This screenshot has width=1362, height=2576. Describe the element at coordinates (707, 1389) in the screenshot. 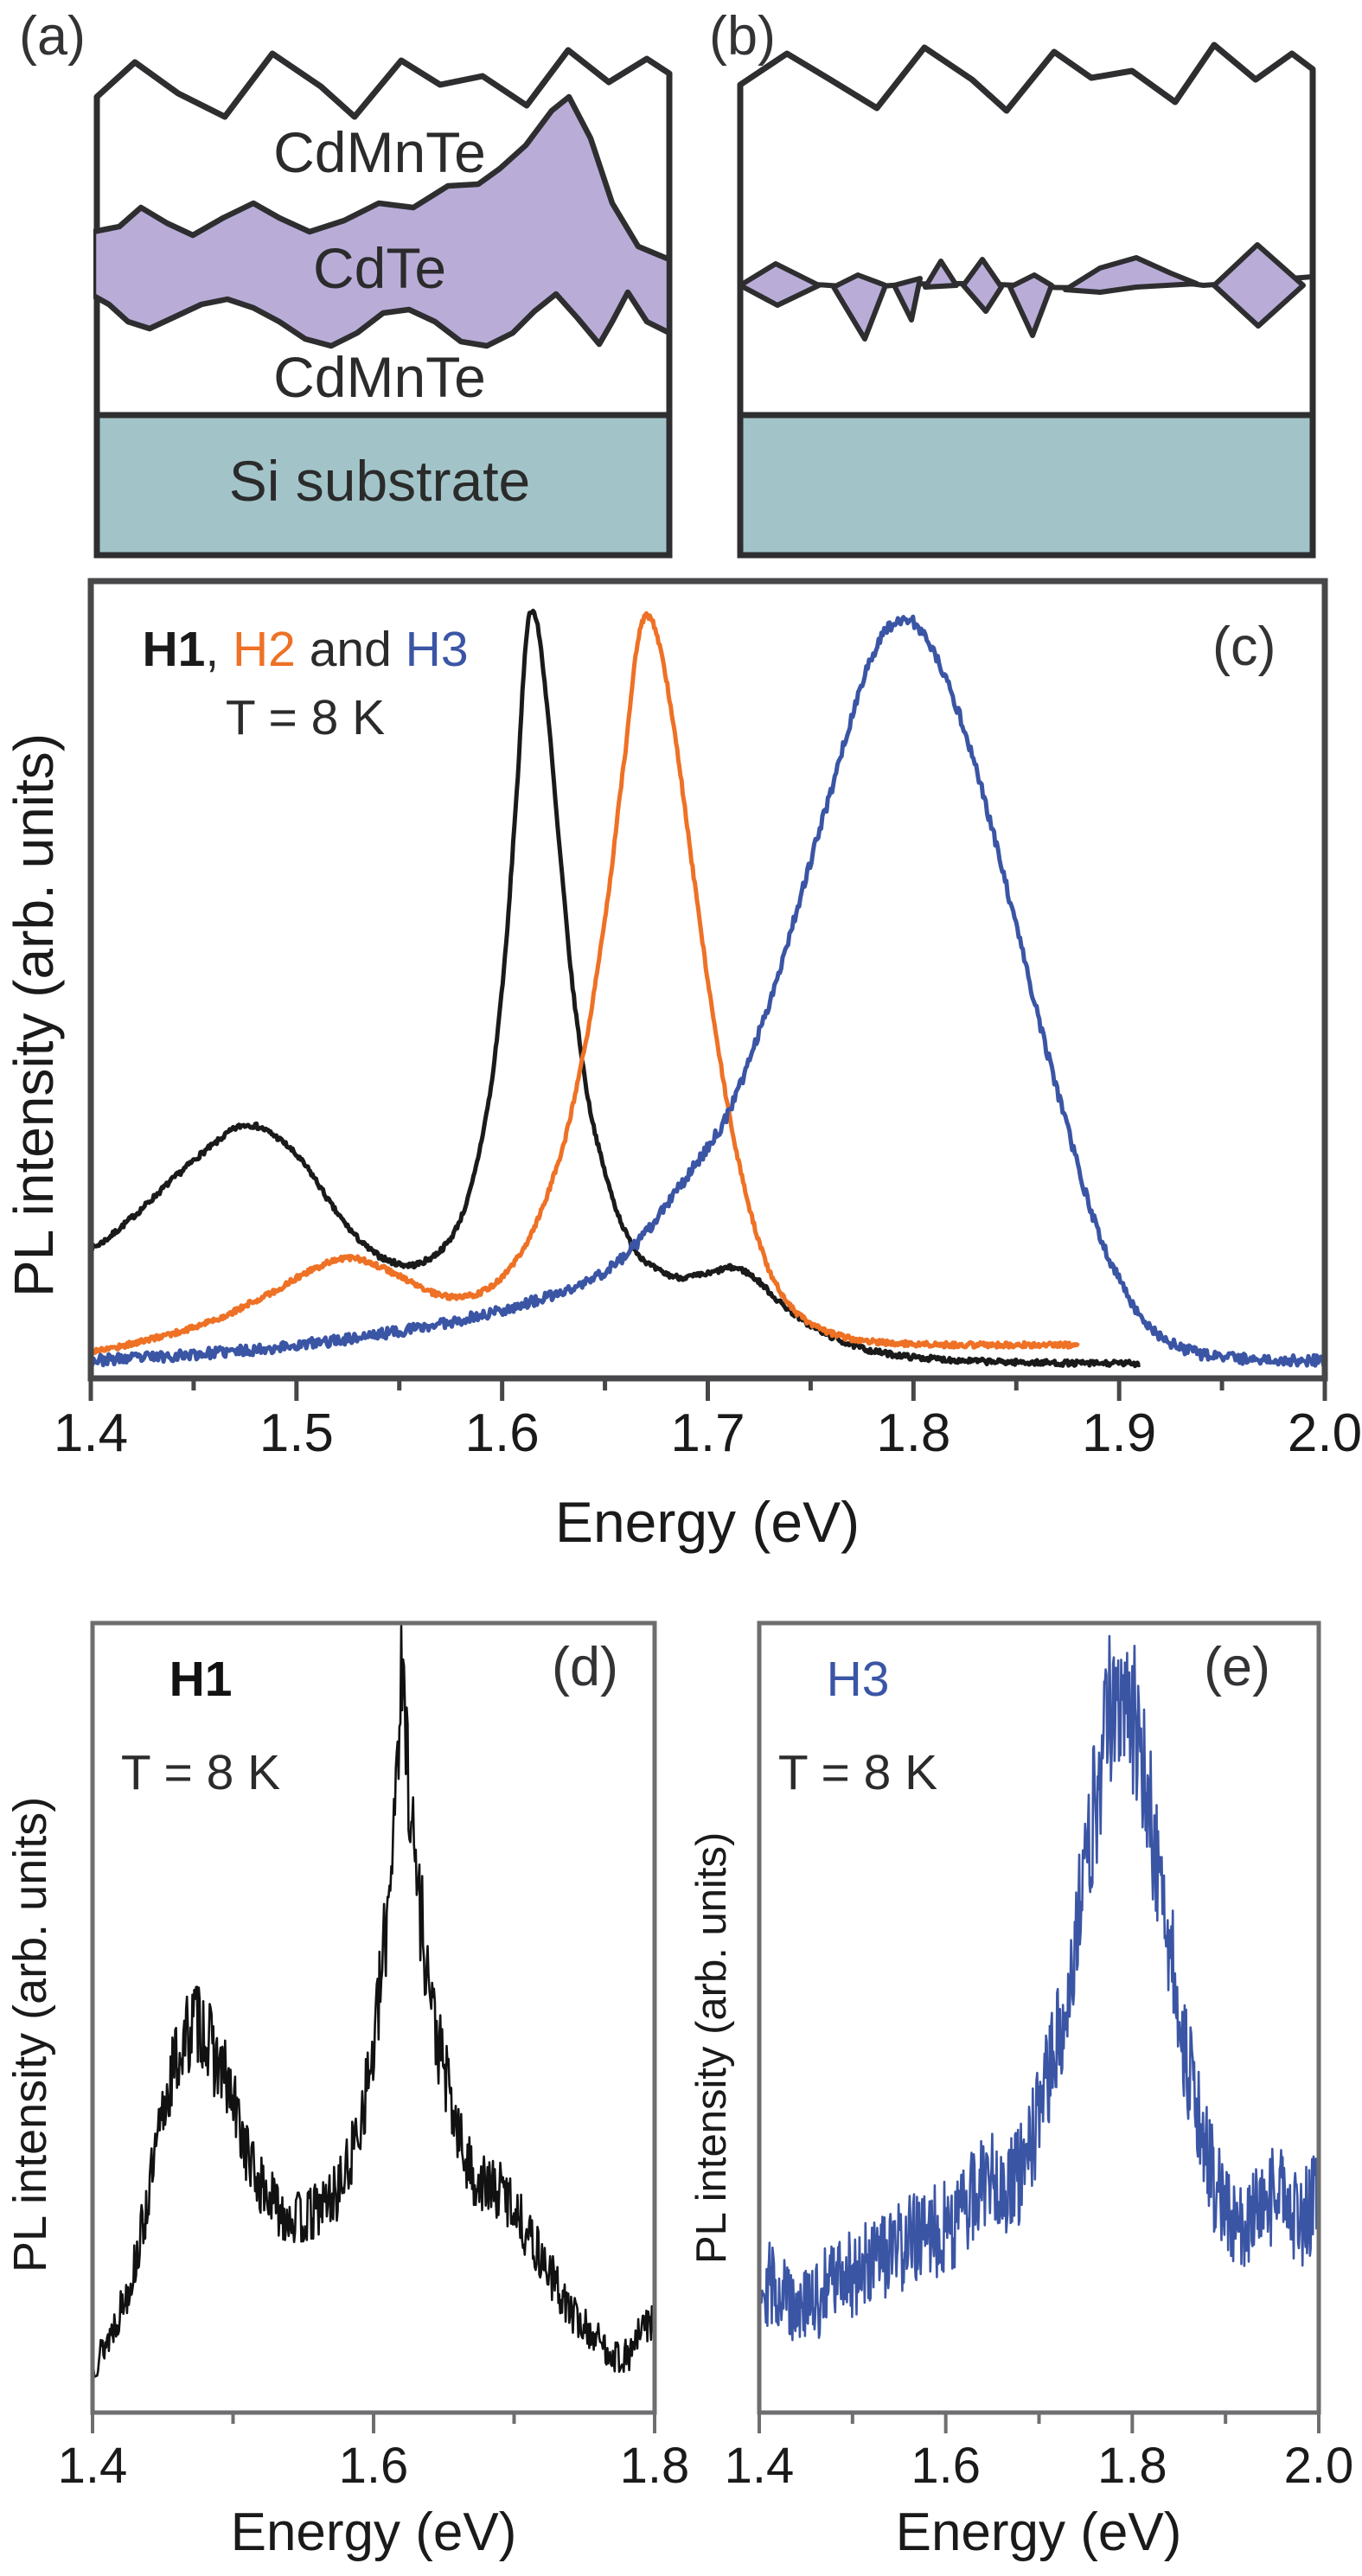

I see `chart-c-x-ticks` at that location.